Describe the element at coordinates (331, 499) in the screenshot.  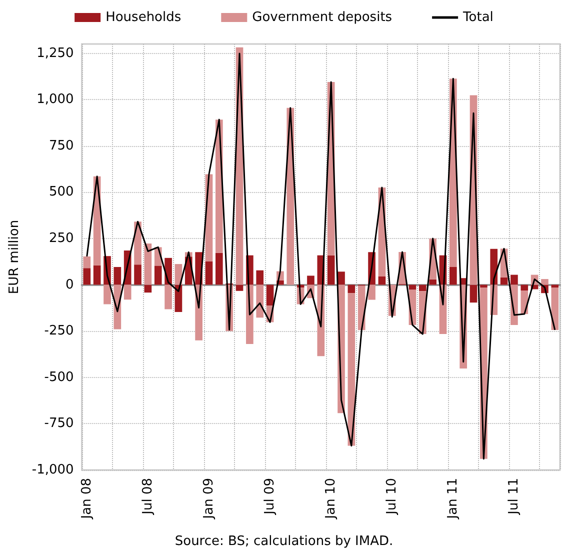
I see `x-tick-label: Jan 10` at that location.